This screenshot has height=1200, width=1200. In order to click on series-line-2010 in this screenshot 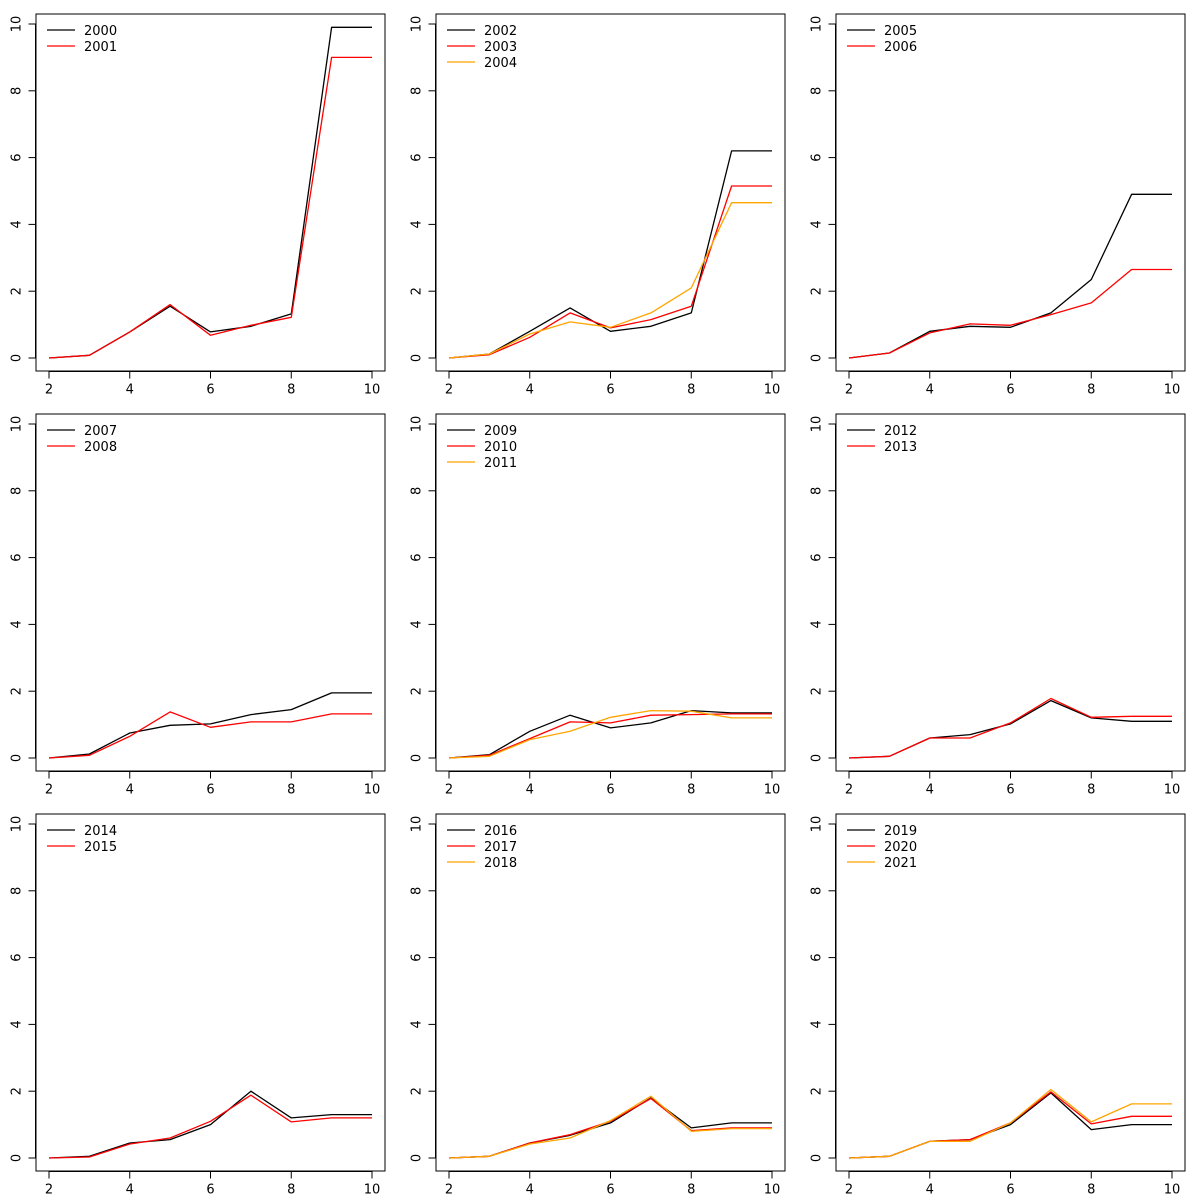, I will do `click(610, 736)`.